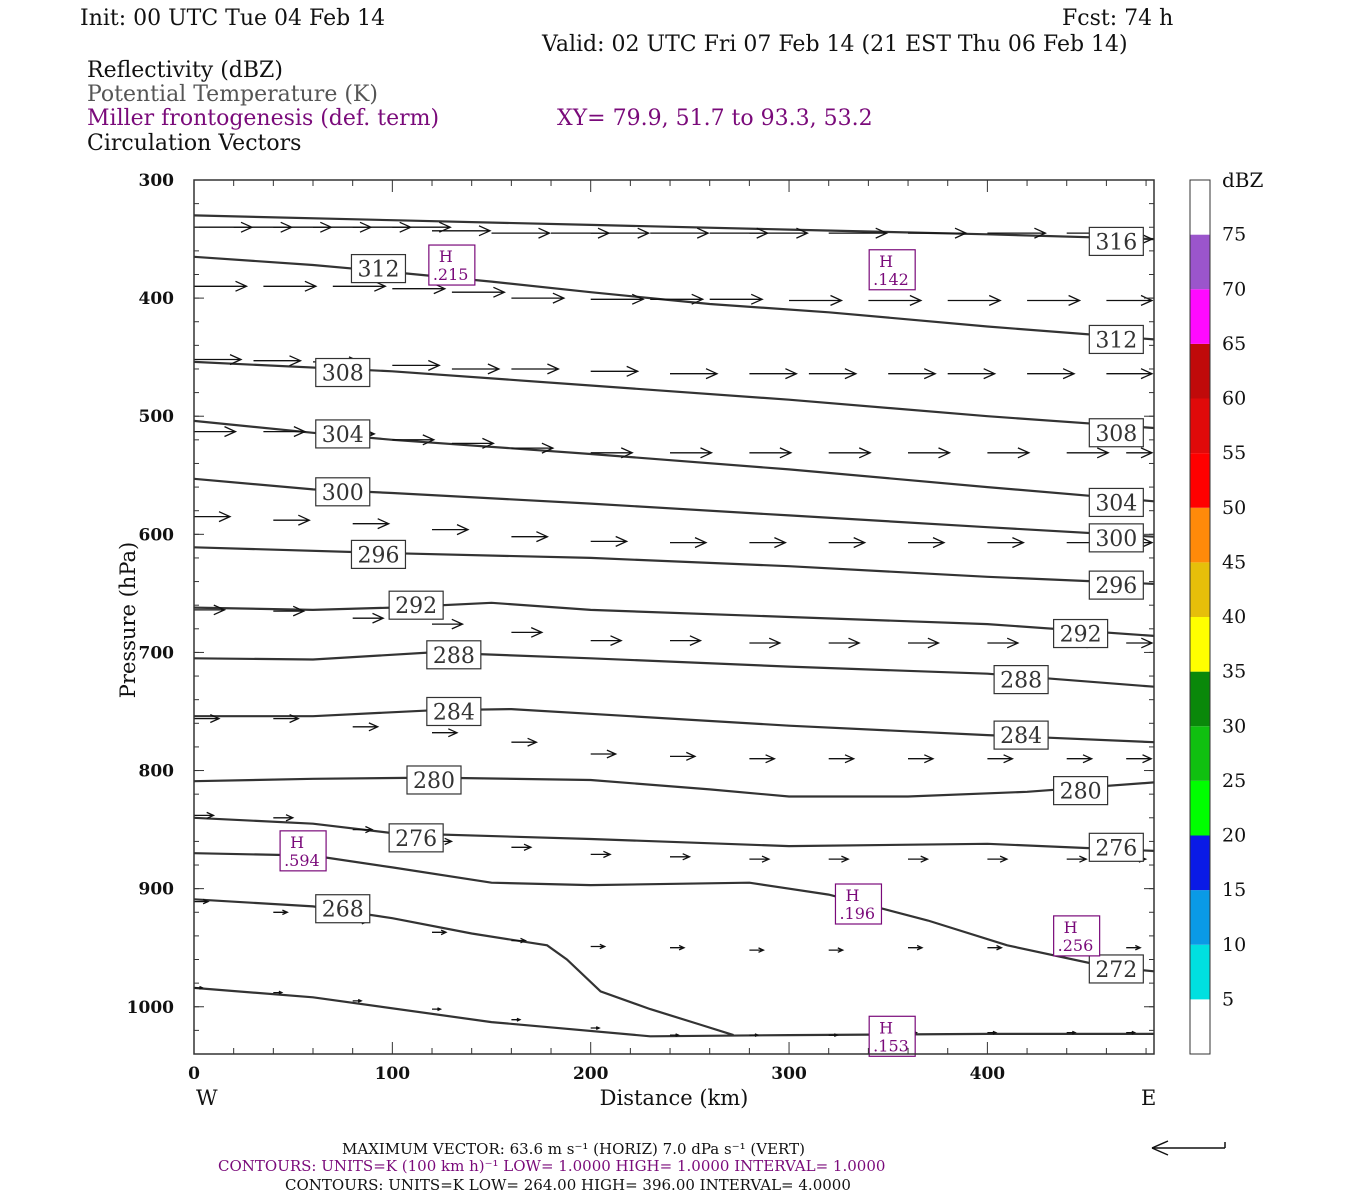  Describe the element at coordinates (1228, 999) in the screenshot. I see `colorbar-level-label: 5` at that location.